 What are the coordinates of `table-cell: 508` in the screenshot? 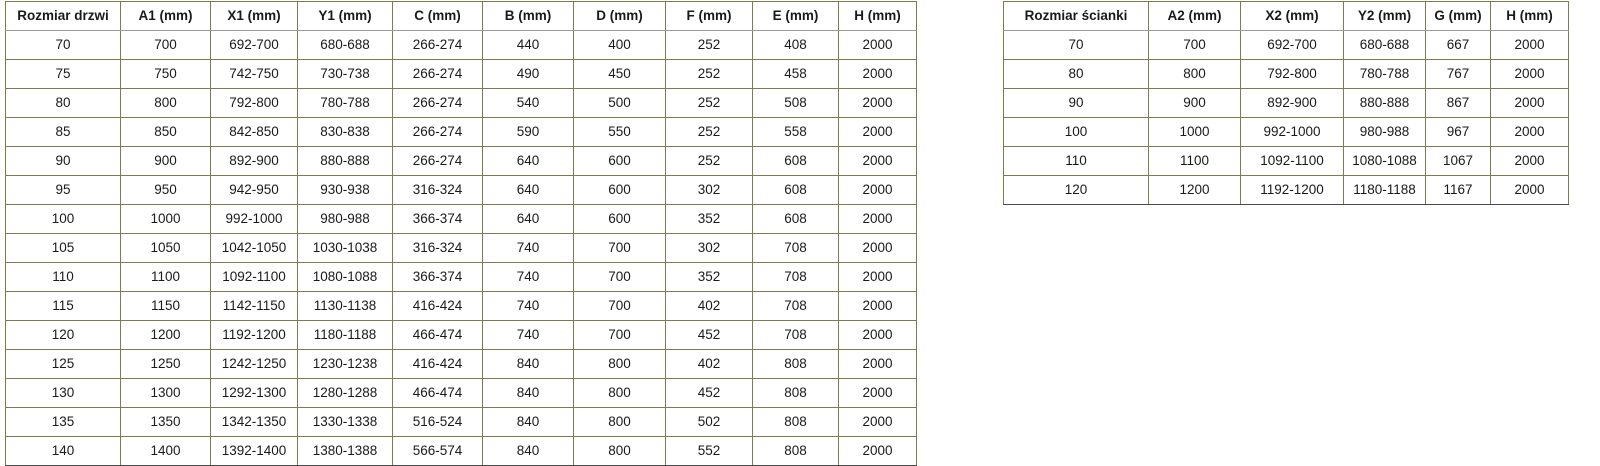 It's located at (795, 103).